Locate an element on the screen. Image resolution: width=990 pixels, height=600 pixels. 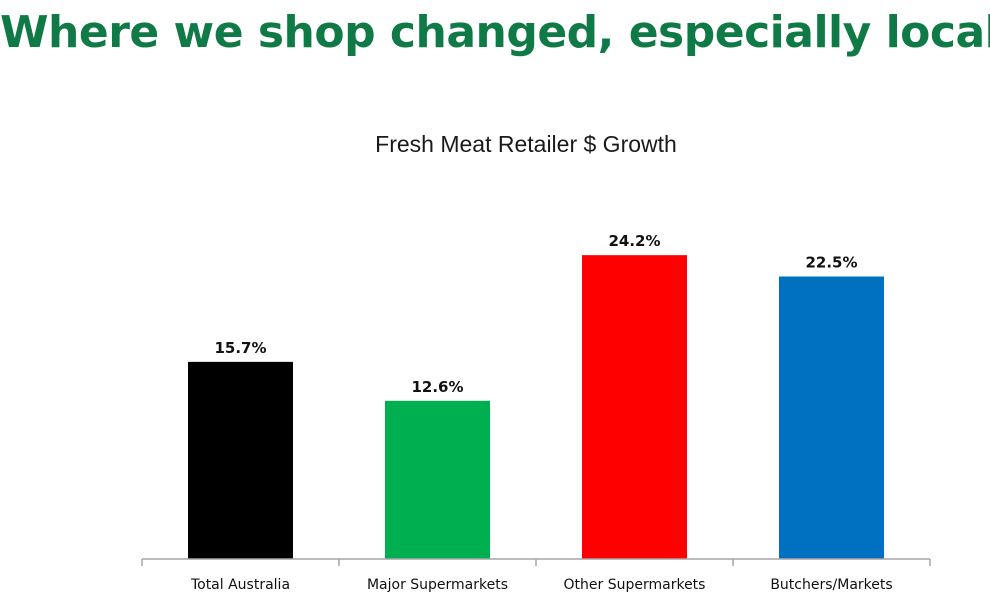
data-label-total-australia: 15.7% is located at coordinates (240, 348).